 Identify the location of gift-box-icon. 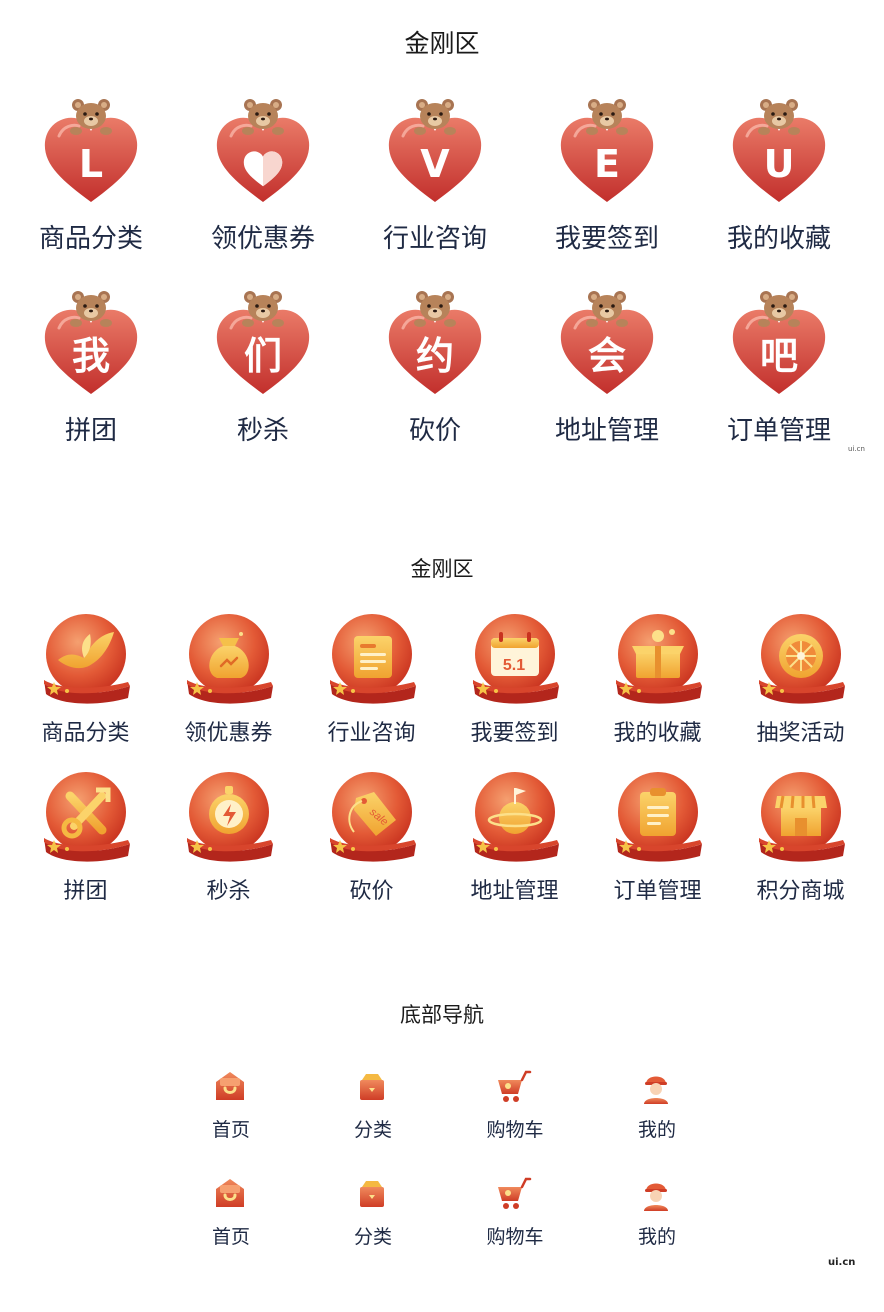
(658, 659).